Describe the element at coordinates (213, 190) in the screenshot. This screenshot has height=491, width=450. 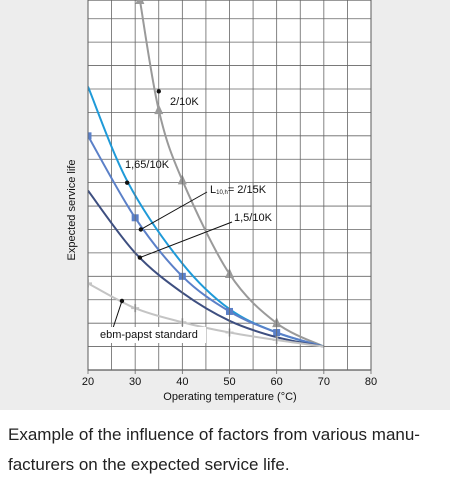
I see `label-prefix: L` at that location.